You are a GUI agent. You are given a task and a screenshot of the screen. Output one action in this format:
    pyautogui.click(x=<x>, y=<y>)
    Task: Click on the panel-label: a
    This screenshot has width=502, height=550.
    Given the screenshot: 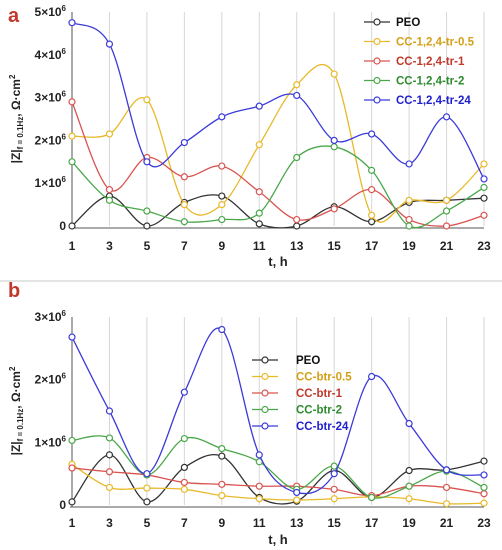 What is the action you would take?
    pyautogui.click(x=14, y=16)
    